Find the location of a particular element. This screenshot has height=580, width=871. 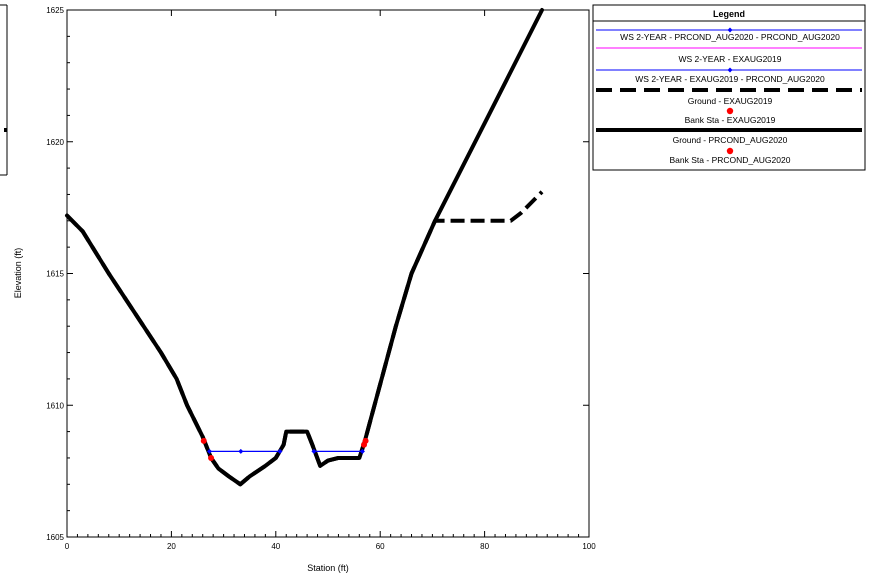

x-tick-label: 0 is located at coordinates (67, 546).